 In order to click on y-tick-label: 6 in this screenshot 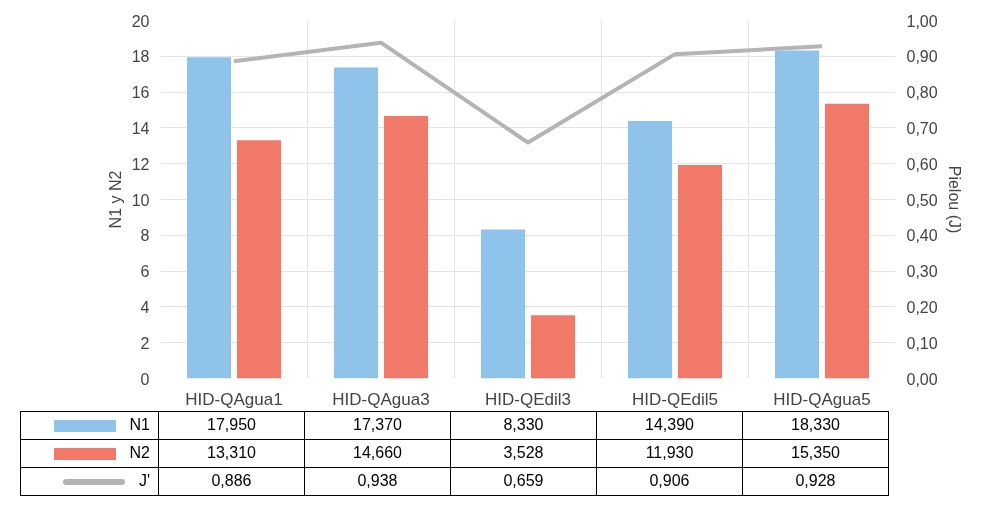, I will do `click(145, 272)`.